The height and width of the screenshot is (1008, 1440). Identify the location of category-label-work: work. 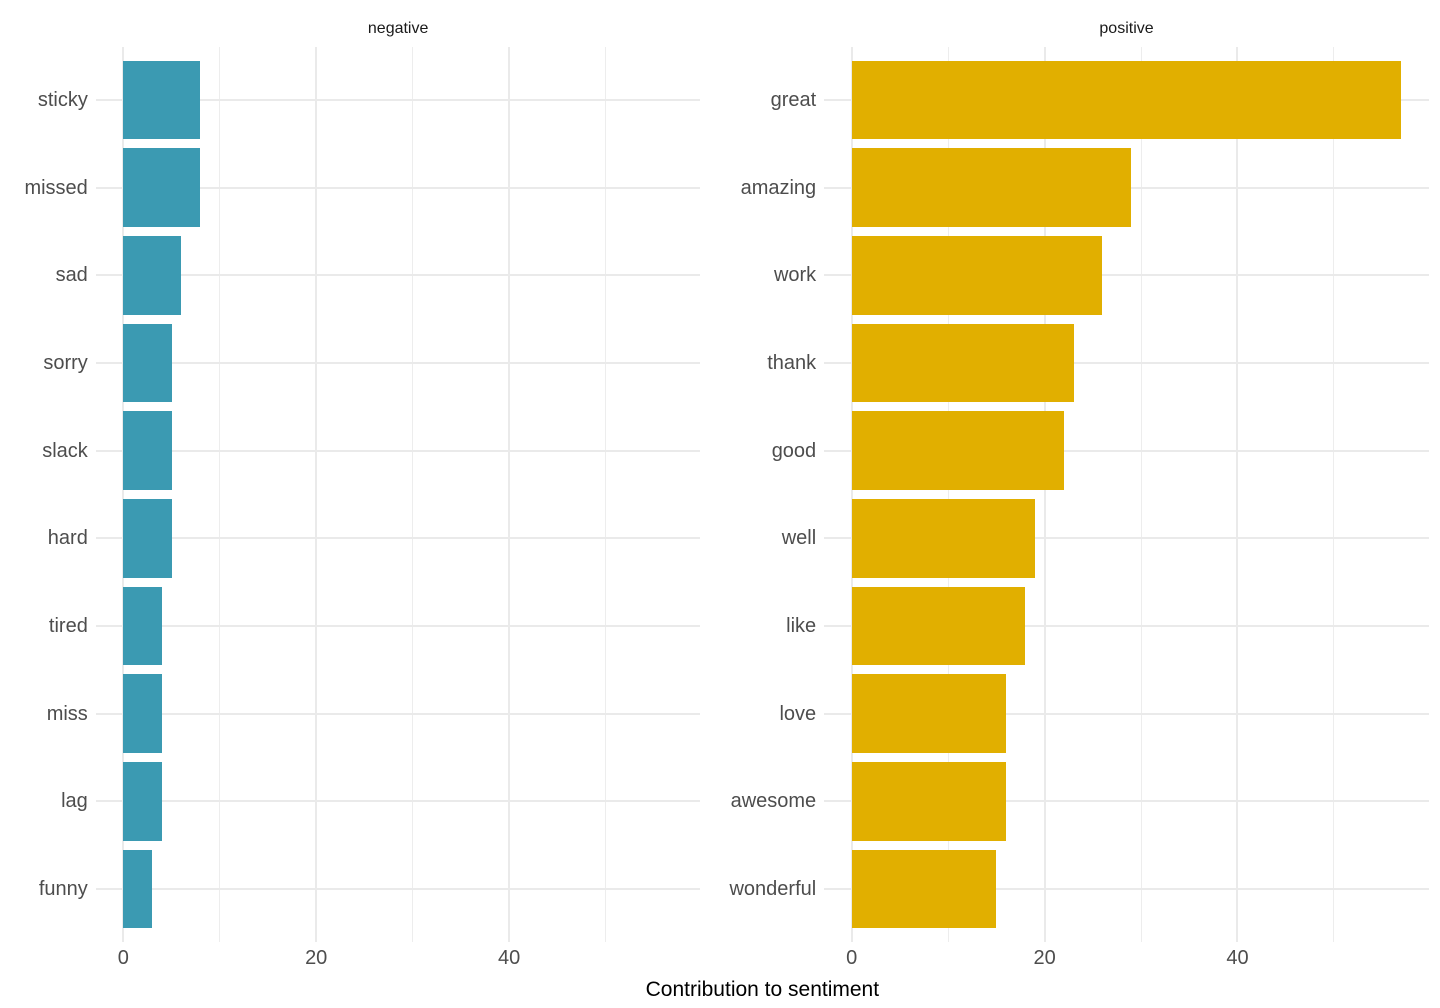
(795, 275).